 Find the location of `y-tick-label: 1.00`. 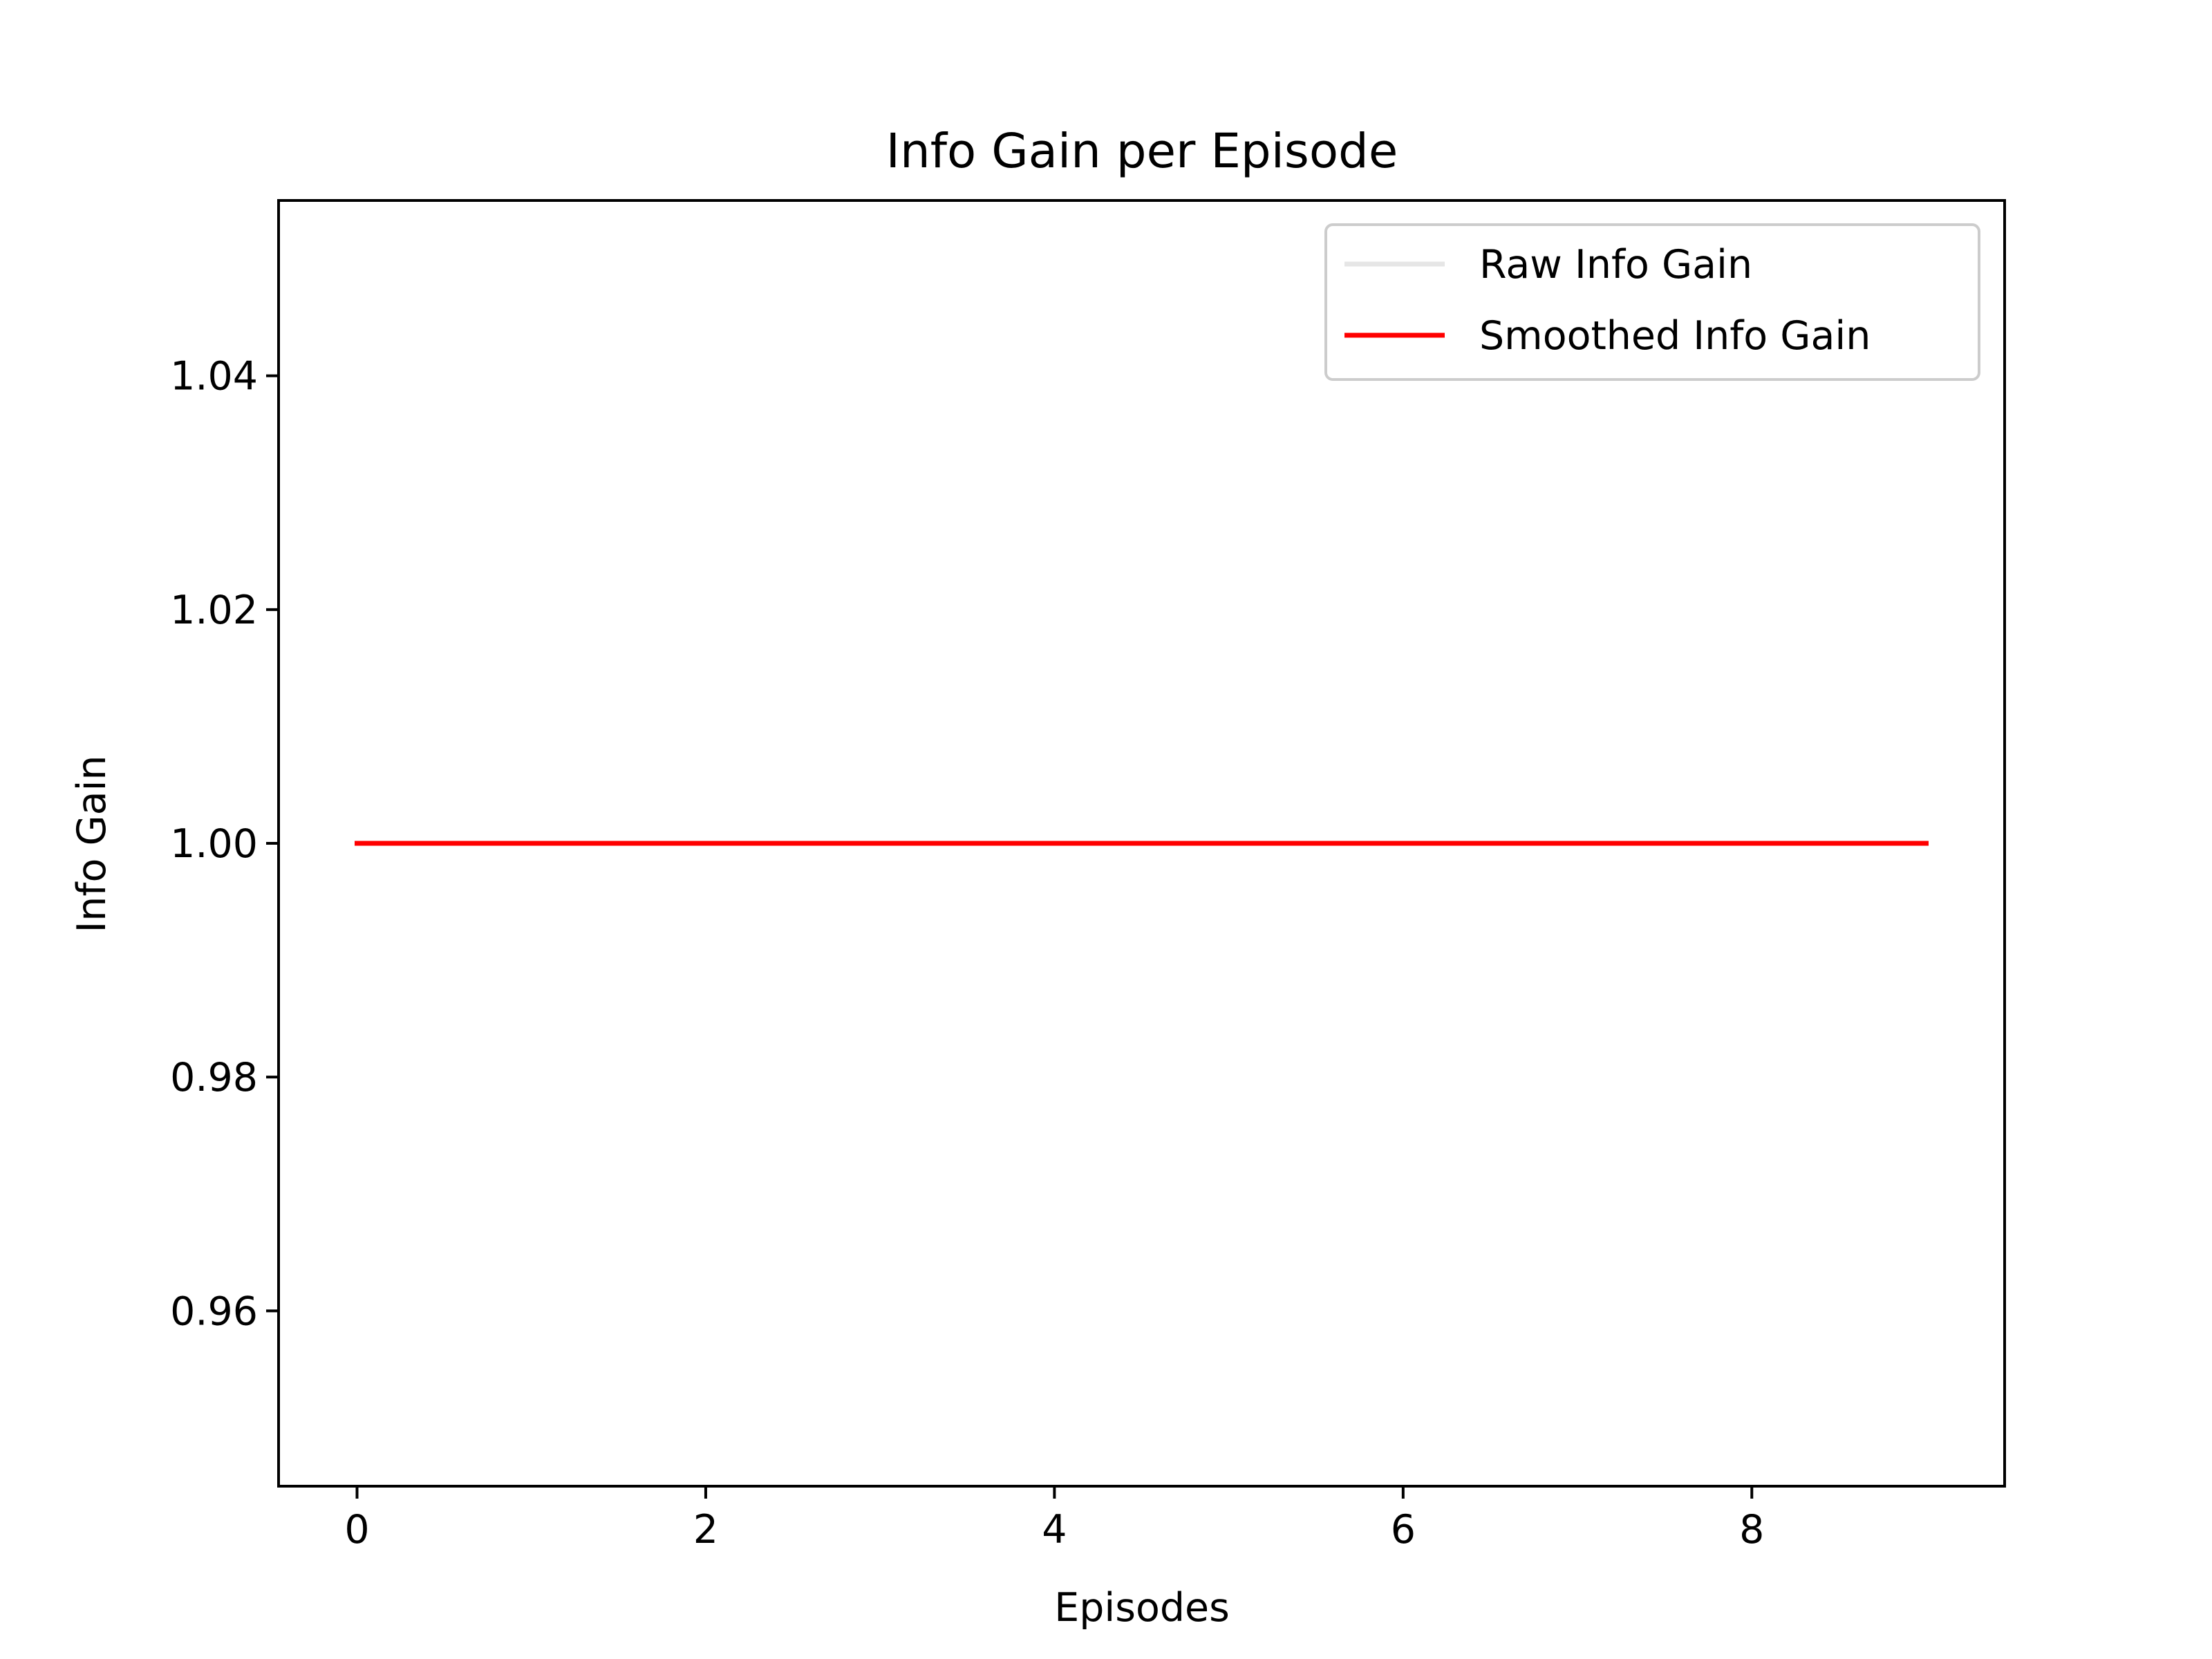

y-tick-label: 1.00 is located at coordinates (214, 844).